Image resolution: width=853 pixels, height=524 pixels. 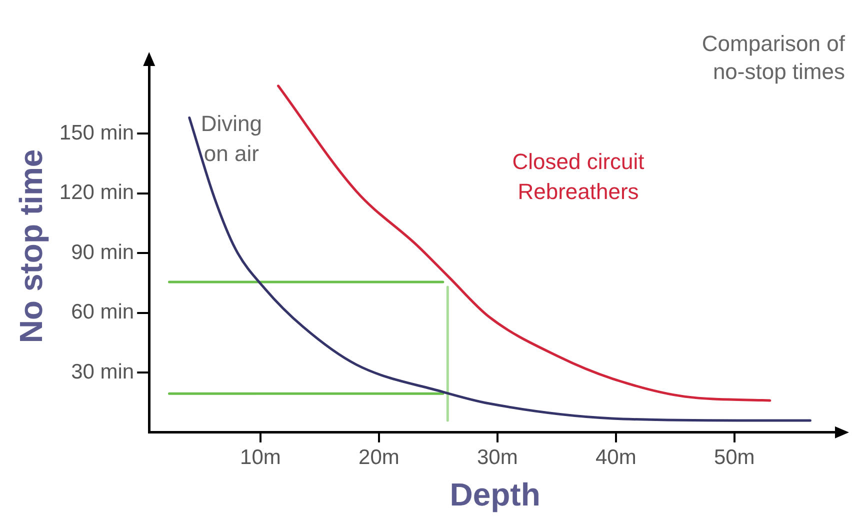 What do you see at coordinates (734, 457) in the screenshot?
I see `x-tick-label: 50m` at bounding box center [734, 457].